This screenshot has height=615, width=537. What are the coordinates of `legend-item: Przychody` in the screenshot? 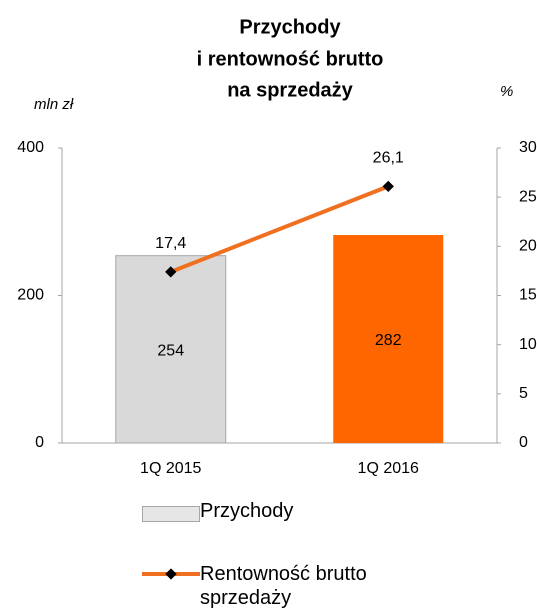 It's located at (217, 511).